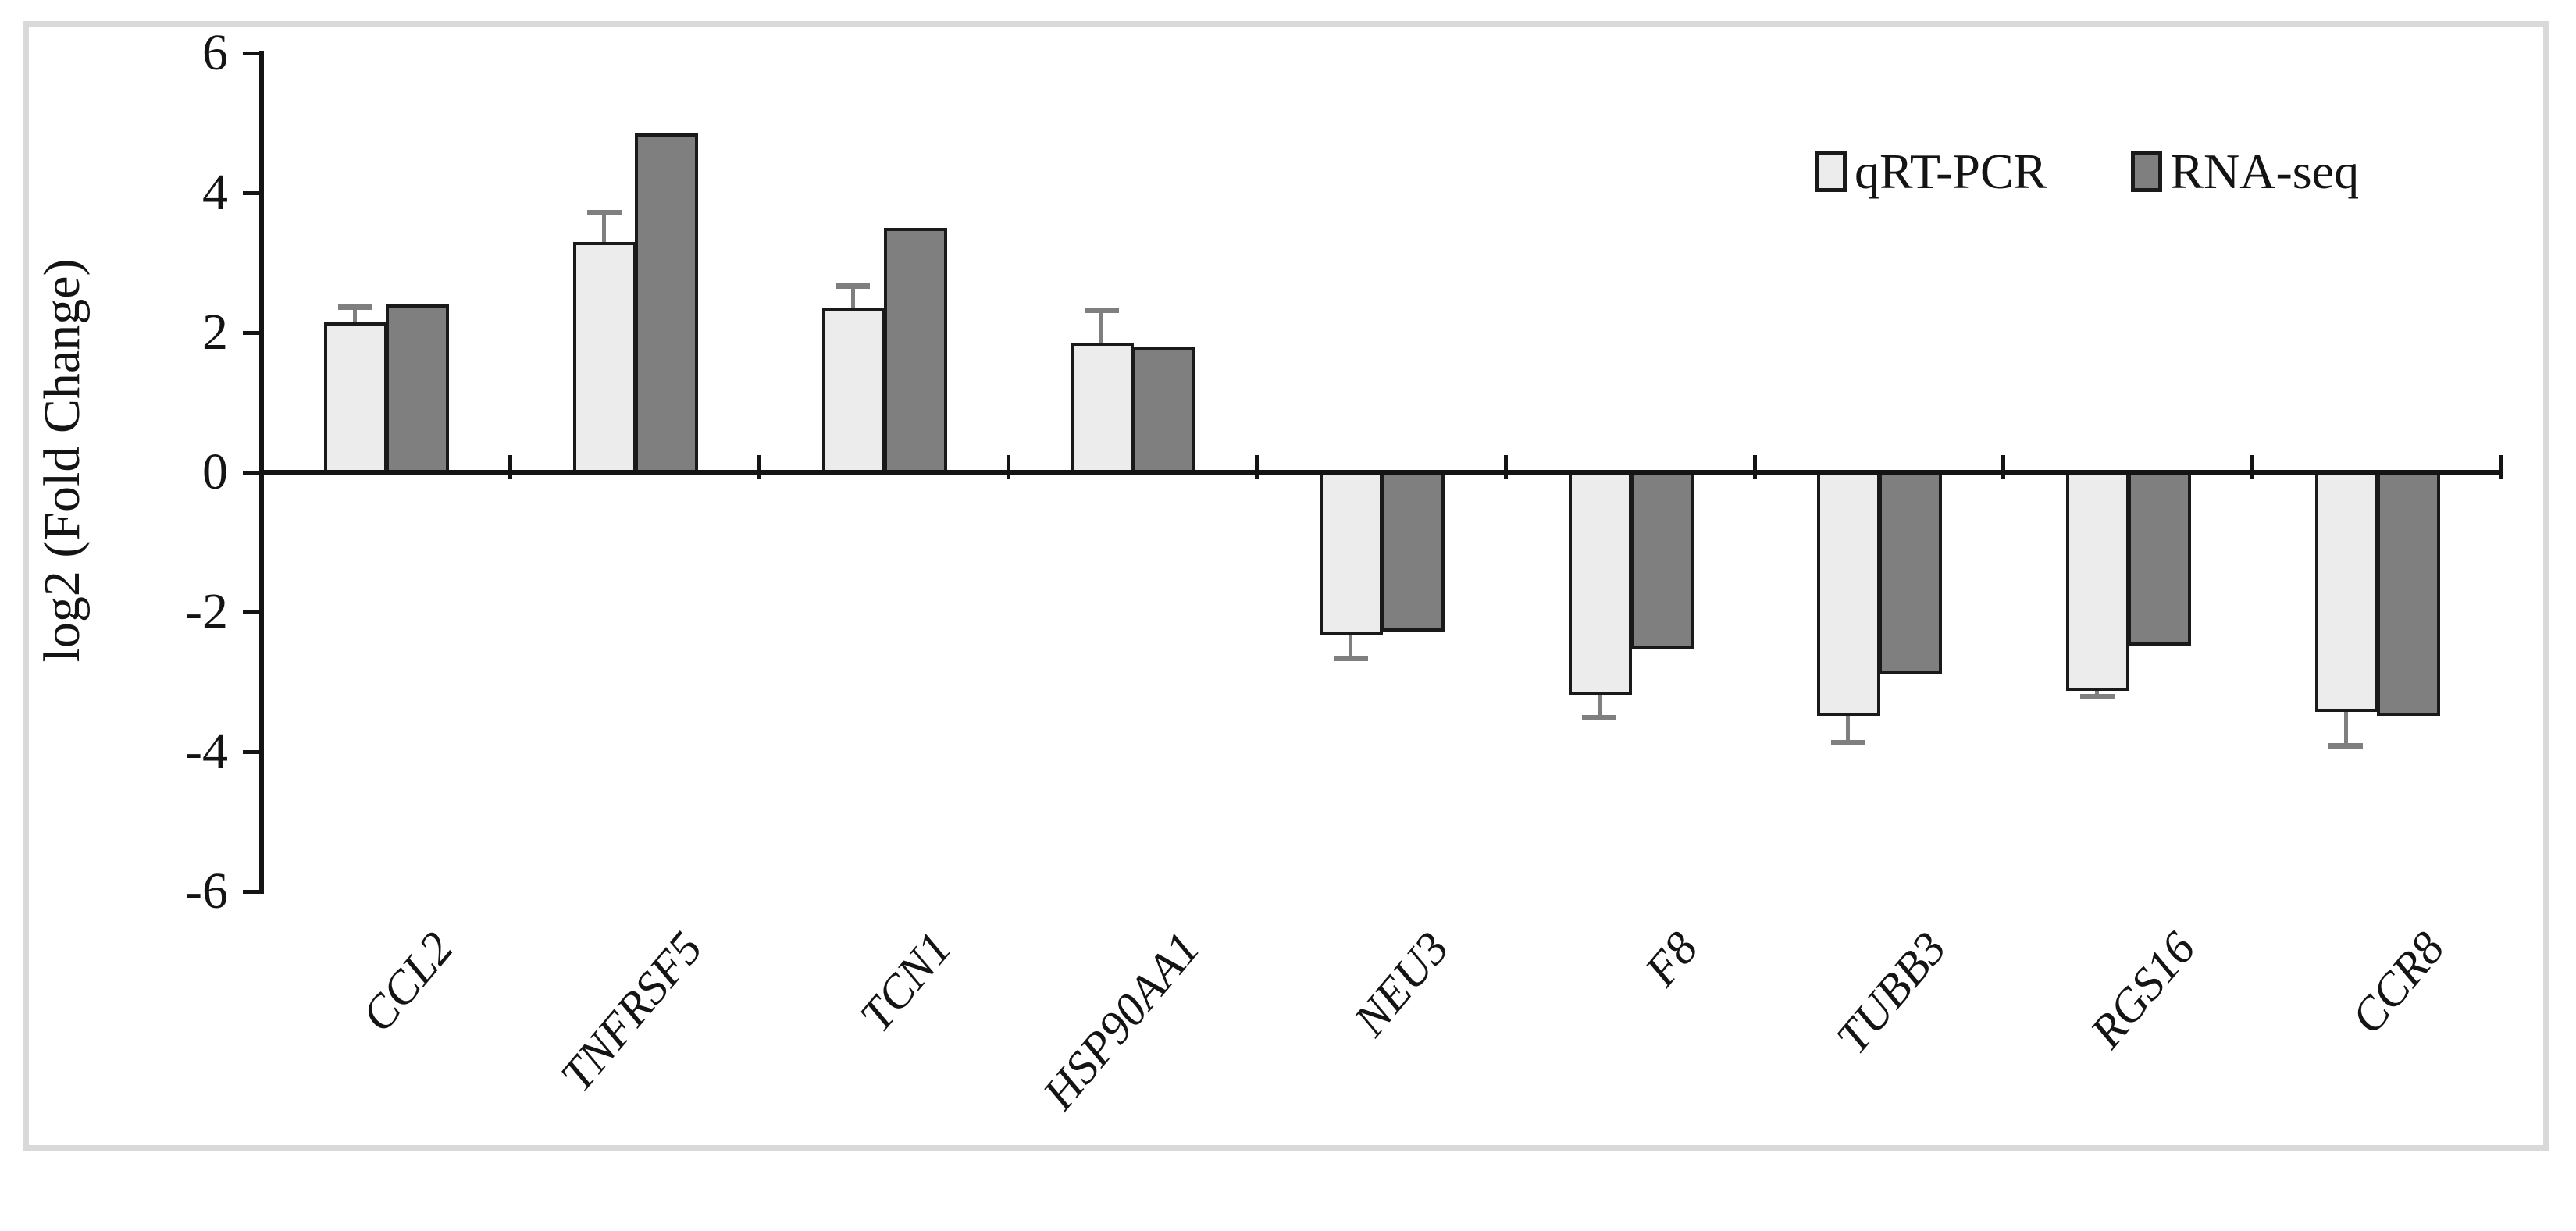  Describe the element at coordinates (1951, 171) in the screenshot. I see `legend-label-qrt-pcr: qRT-PCR` at that location.